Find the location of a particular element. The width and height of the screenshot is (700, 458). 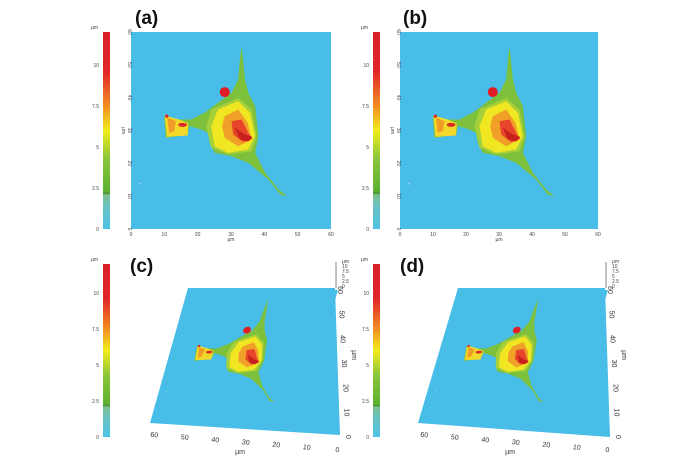

z-tick-label: 2.5 is located at coordinates (345, 282).